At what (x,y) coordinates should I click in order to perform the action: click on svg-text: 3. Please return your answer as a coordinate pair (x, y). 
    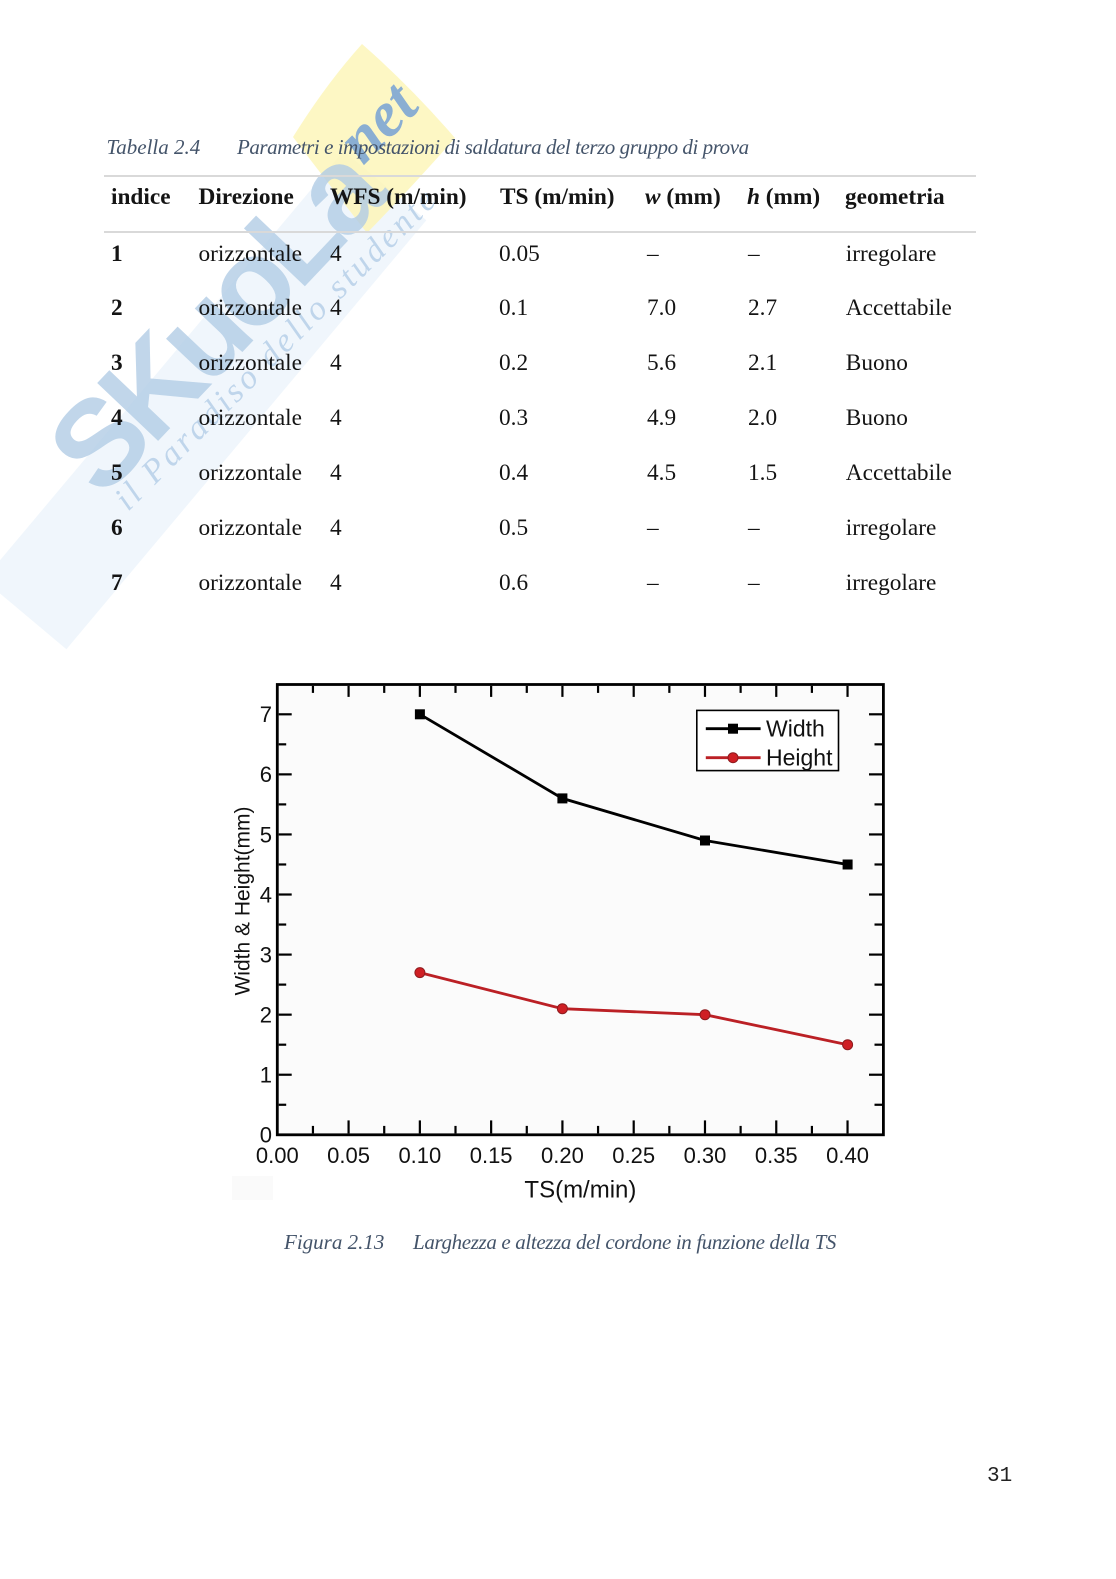
    Looking at the image, I should click on (266, 954).